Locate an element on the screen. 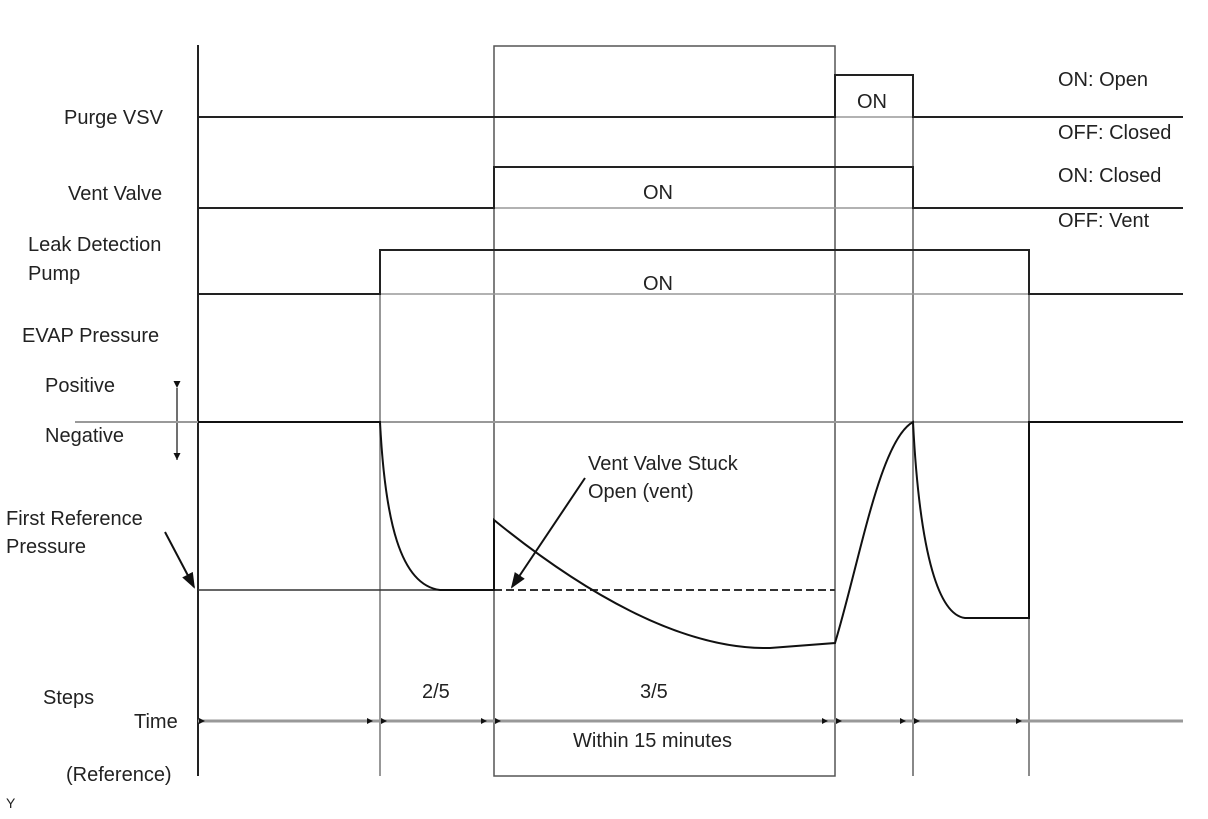 The image size is (1208, 819). leak-pump-label-line2: Pump is located at coordinates (54, 274).